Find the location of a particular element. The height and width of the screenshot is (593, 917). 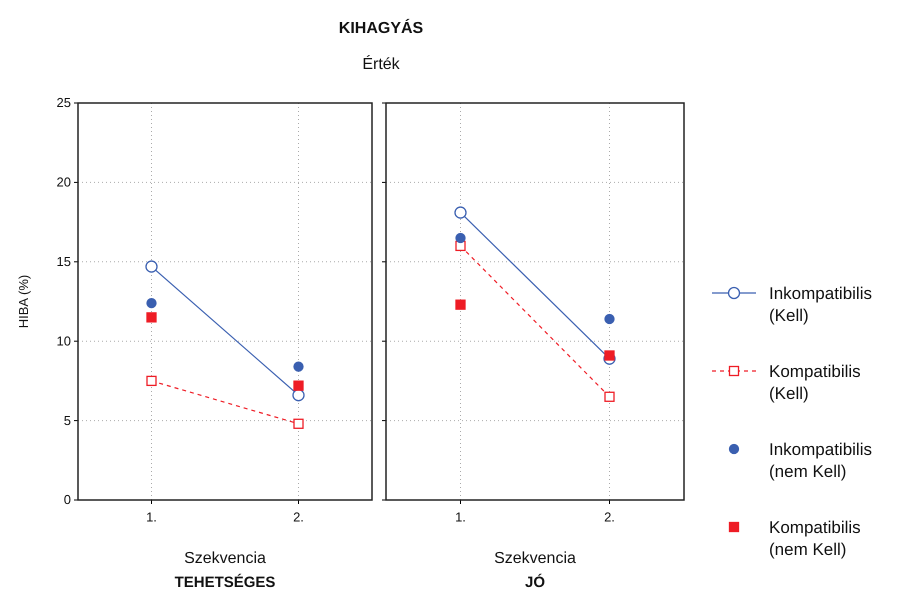

y-tick-label: 5 is located at coordinates (67, 420).